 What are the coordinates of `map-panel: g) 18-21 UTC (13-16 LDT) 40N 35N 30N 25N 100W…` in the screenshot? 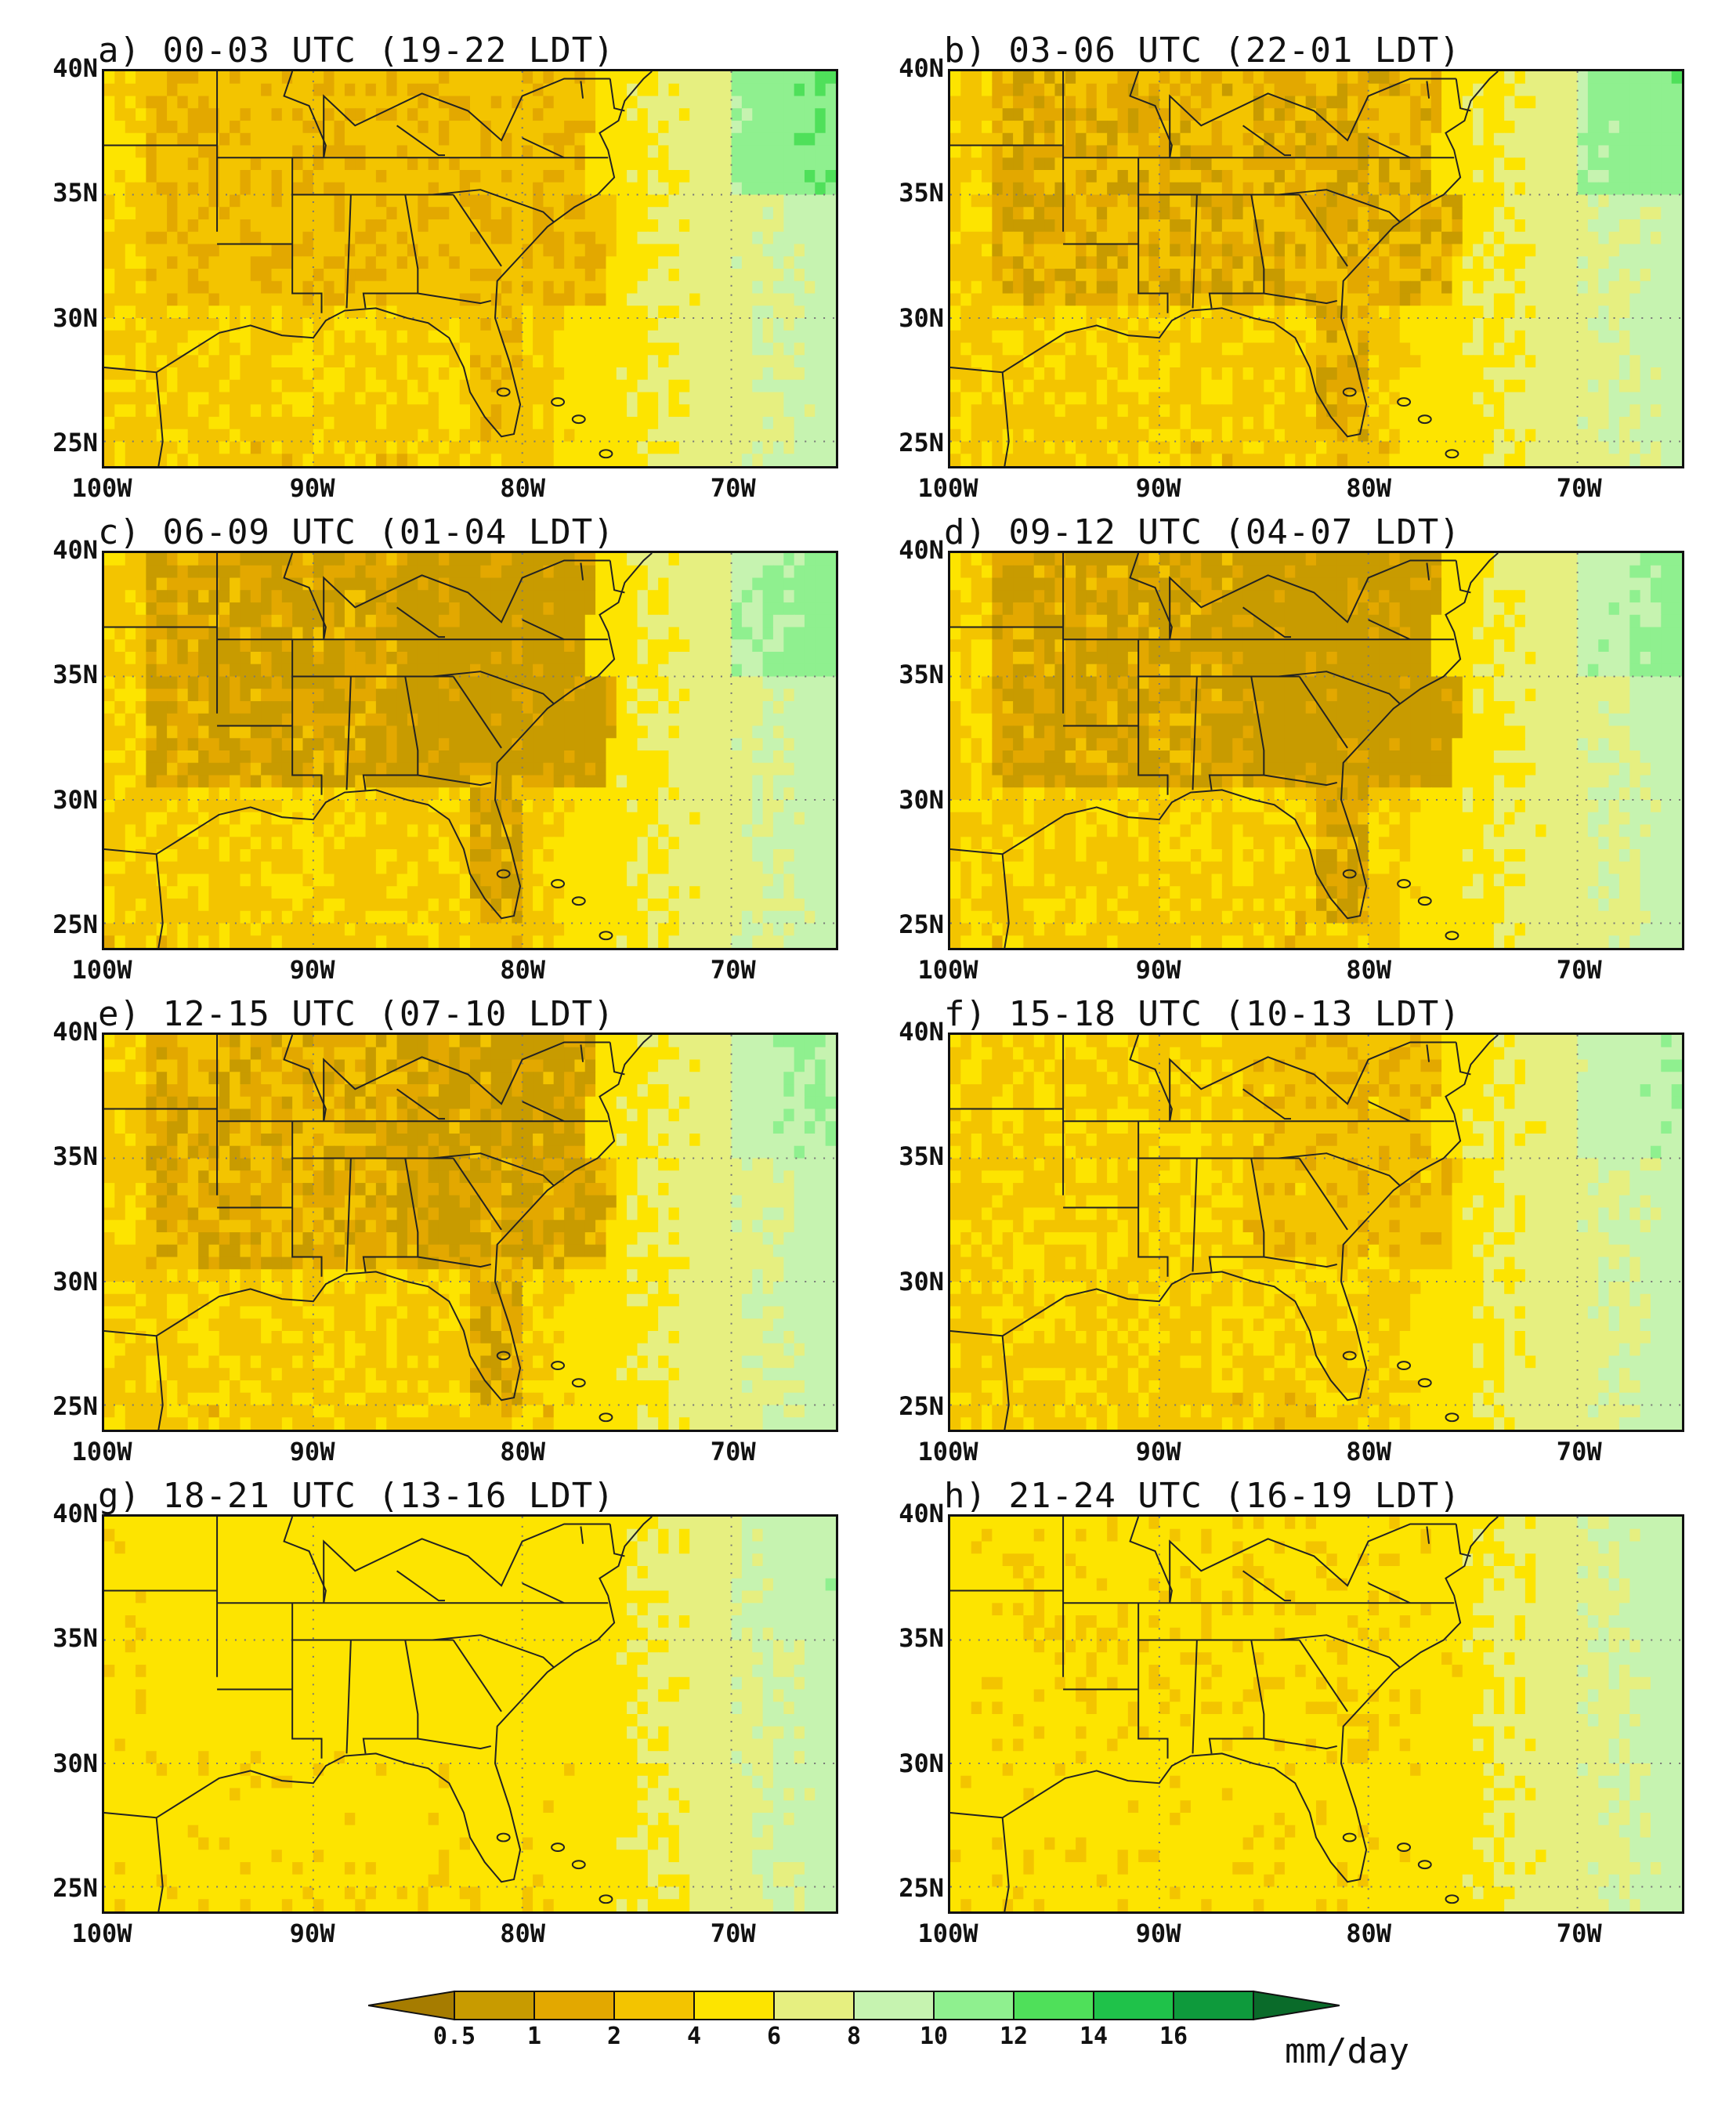 It's located at (458, 1727).